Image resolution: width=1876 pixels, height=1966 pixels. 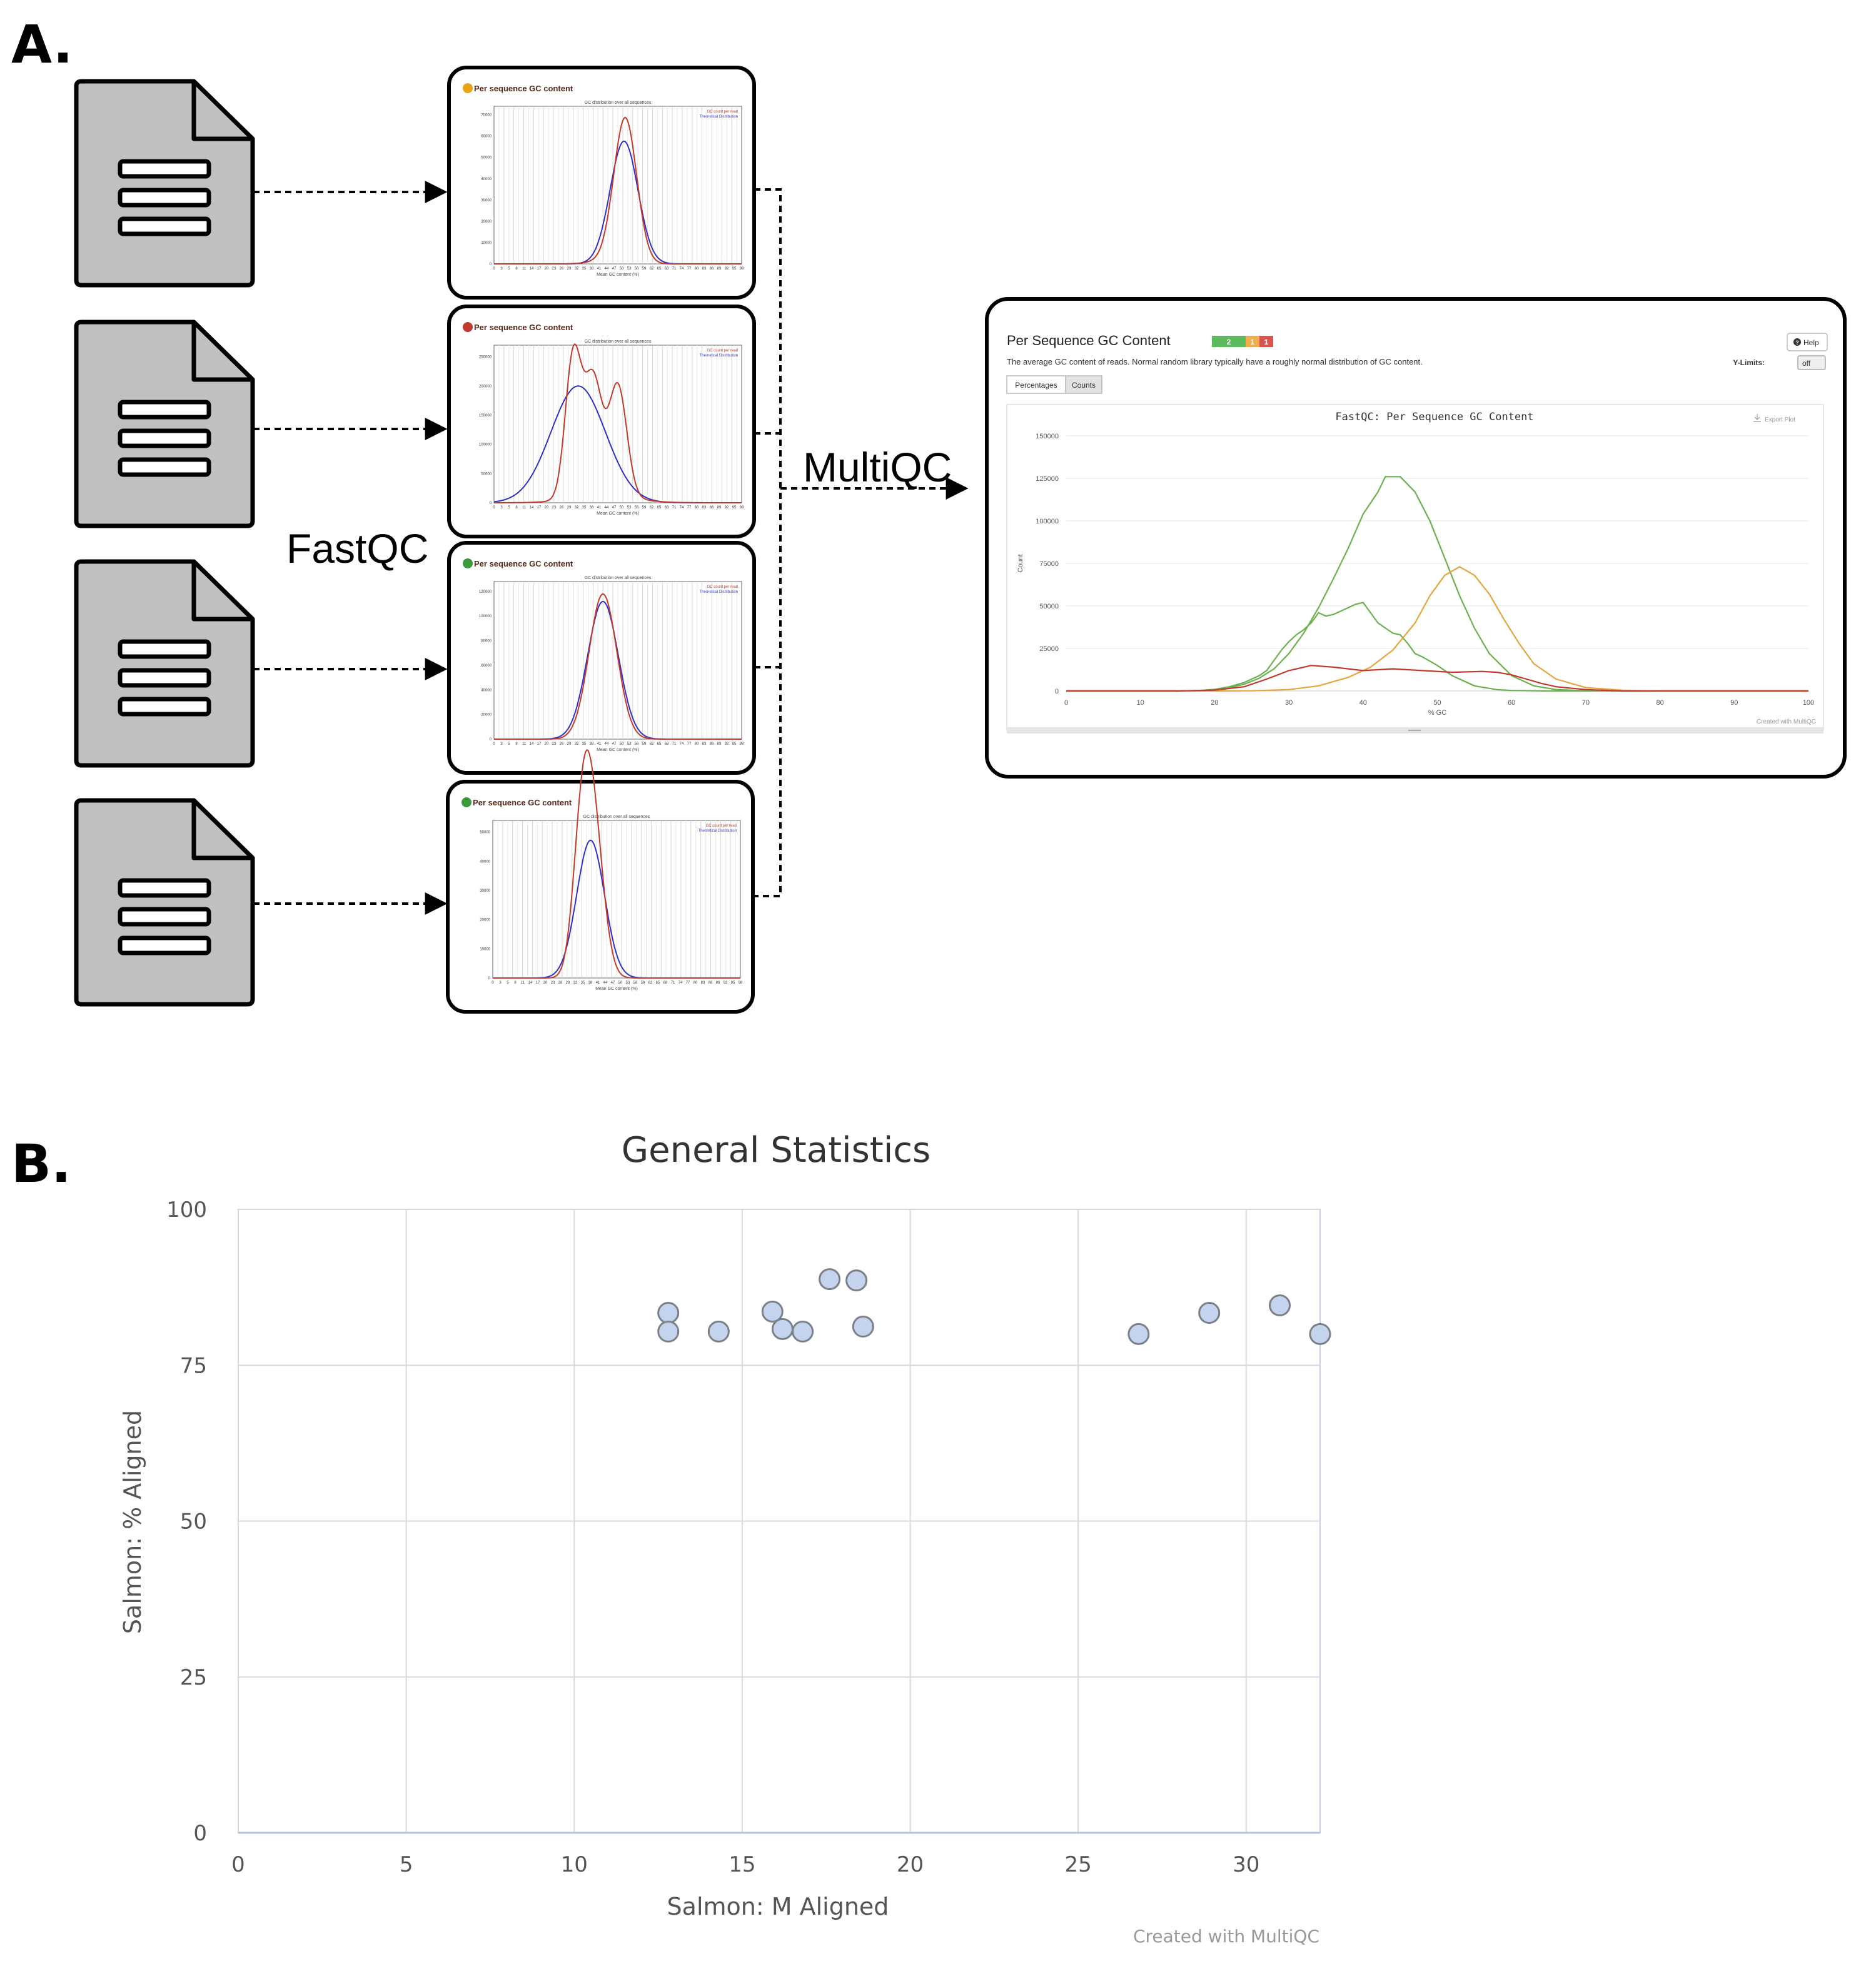 What do you see at coordinates (674, 508) in the screenshot?
I see `fastqc-x-tick: 71` at bounding box center [674, 508].